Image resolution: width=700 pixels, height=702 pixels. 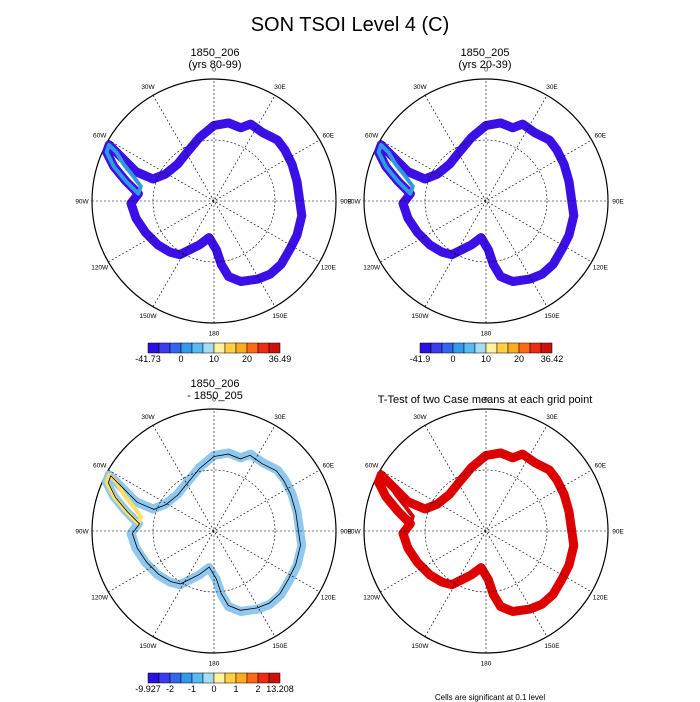 I want to click on coastline, so click(x=204, y=532).